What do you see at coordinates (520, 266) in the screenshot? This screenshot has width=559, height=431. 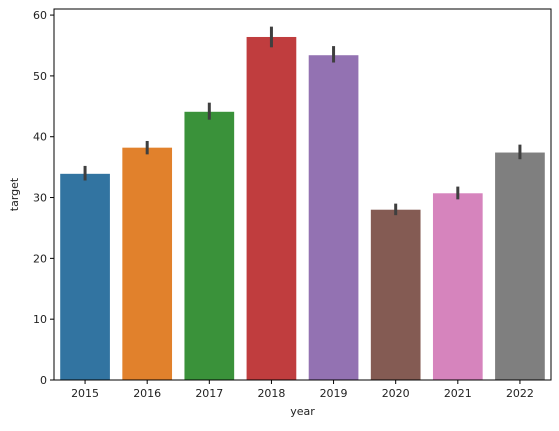 I see `bar-2022` at bounding box center [520, 266].